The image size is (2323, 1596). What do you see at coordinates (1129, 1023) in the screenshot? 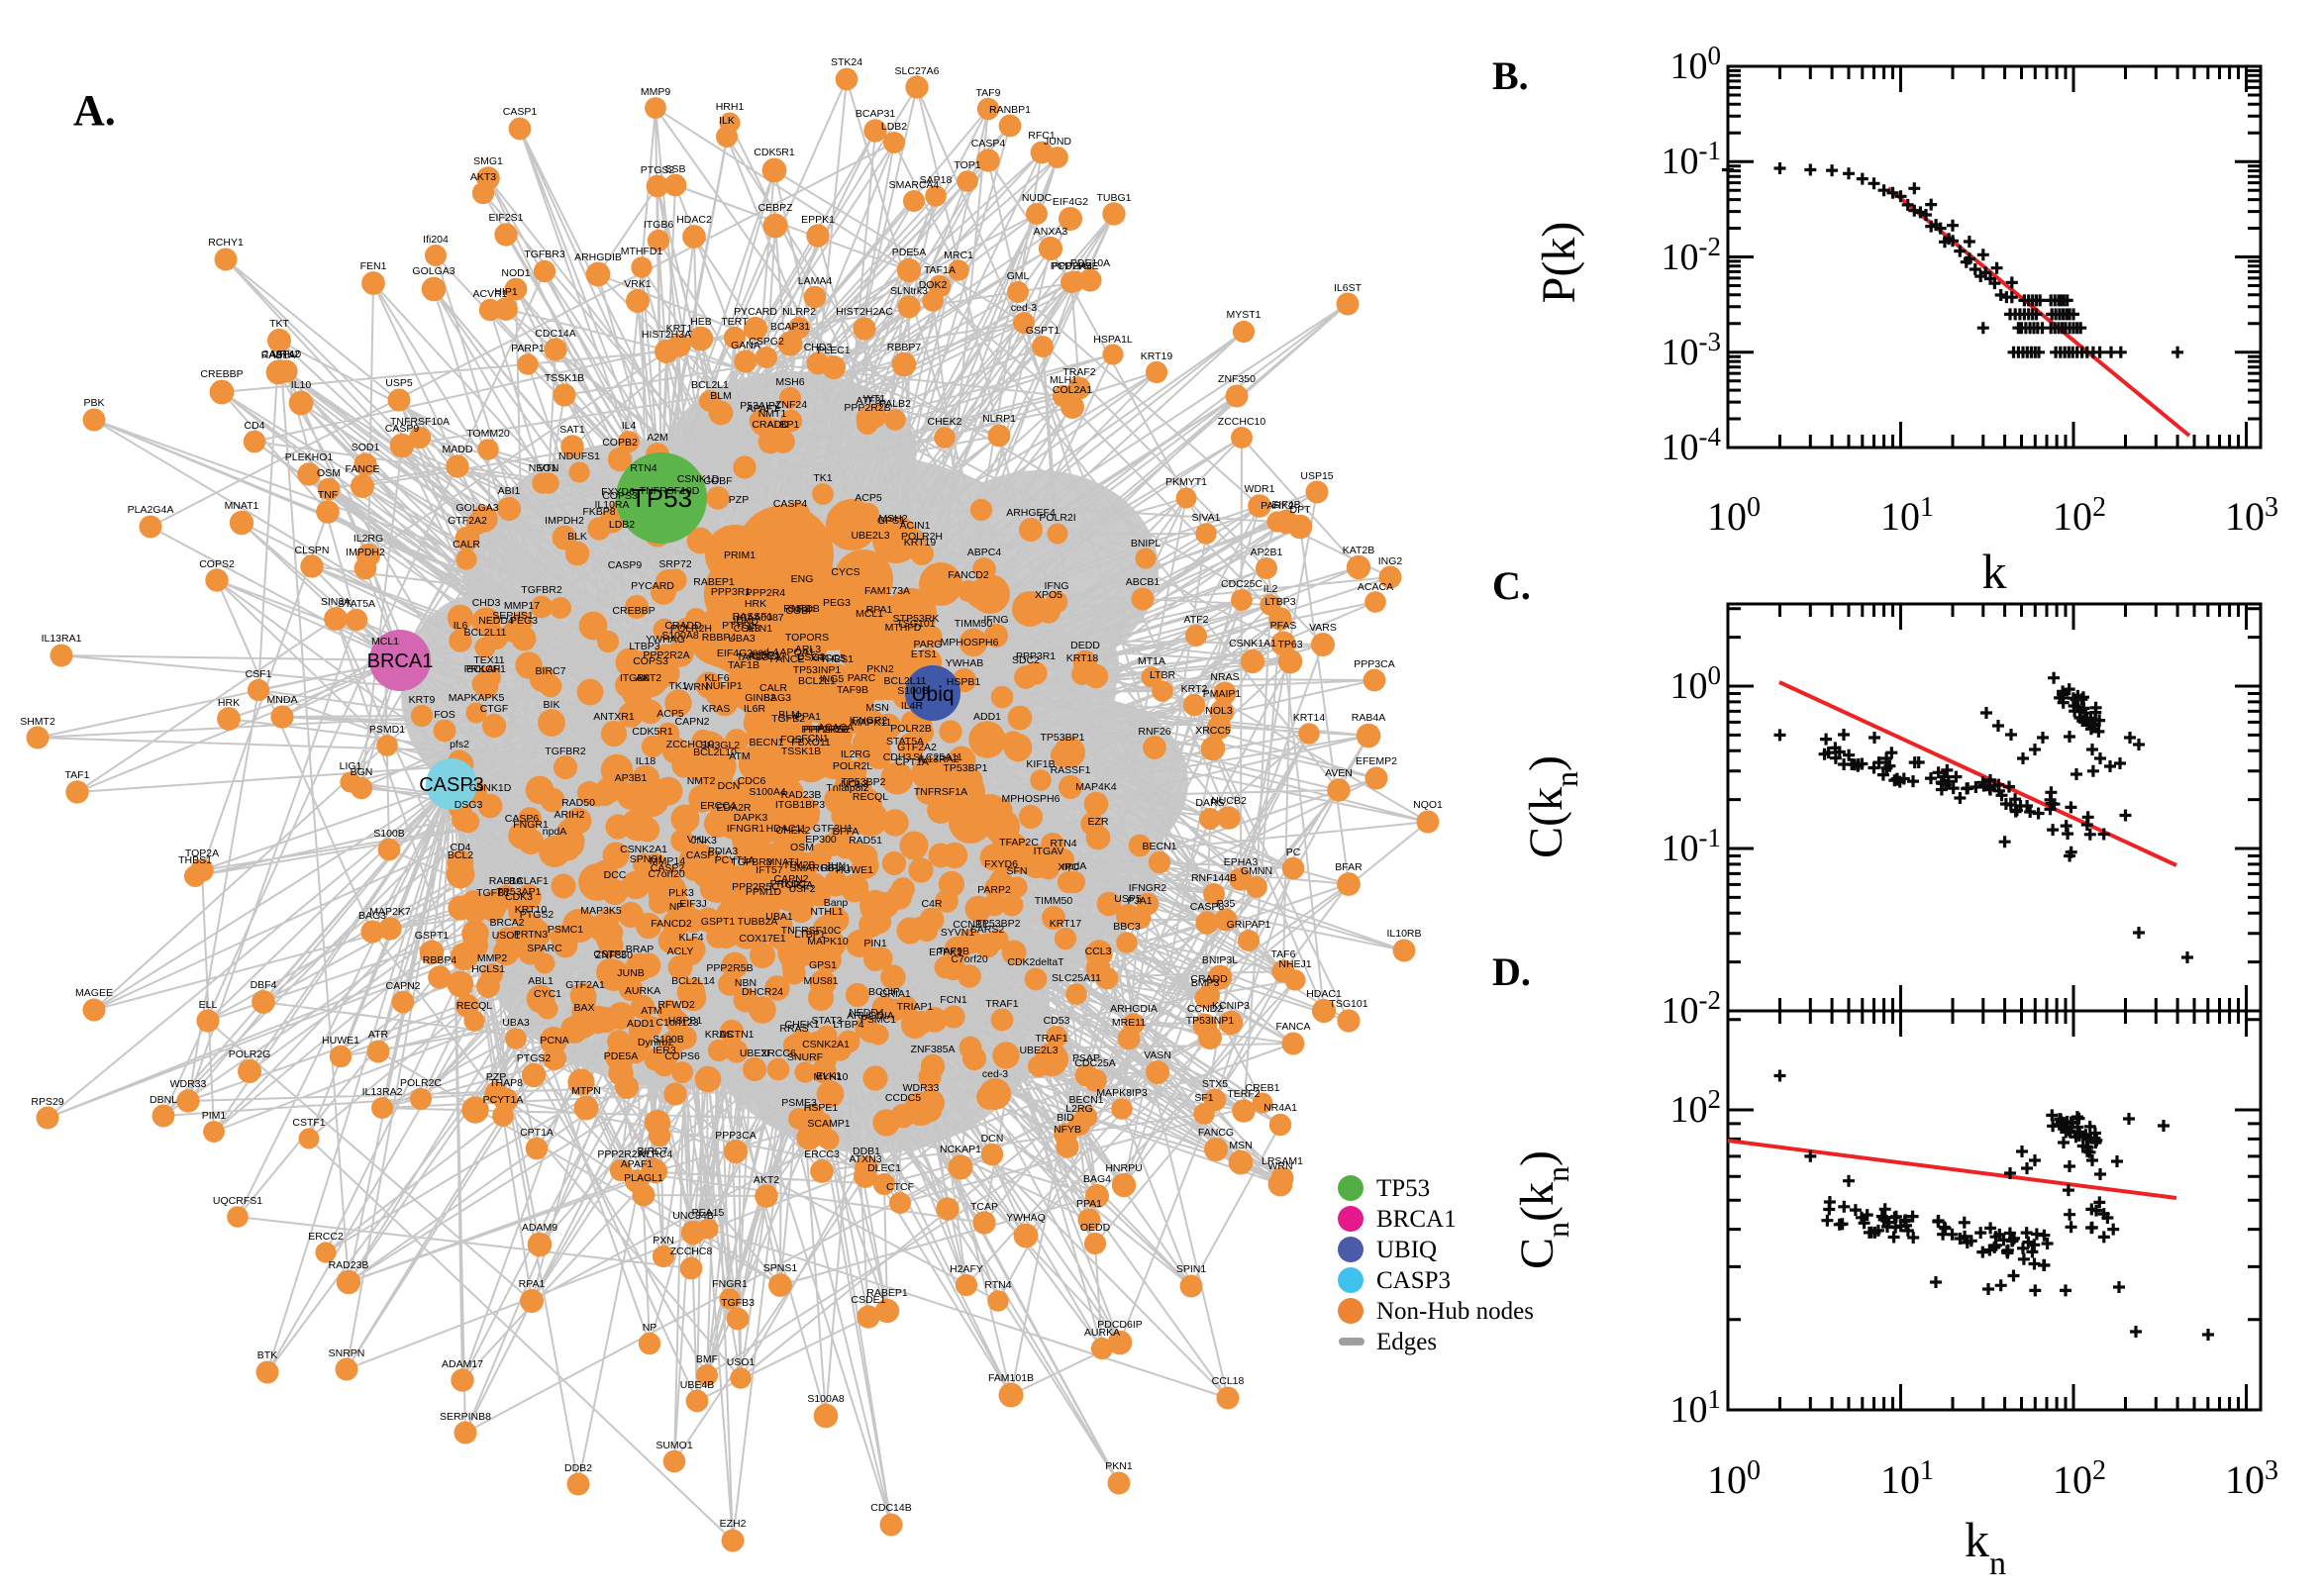
I see `svg-text: MRE11` at bounding box center [1129, 1023].